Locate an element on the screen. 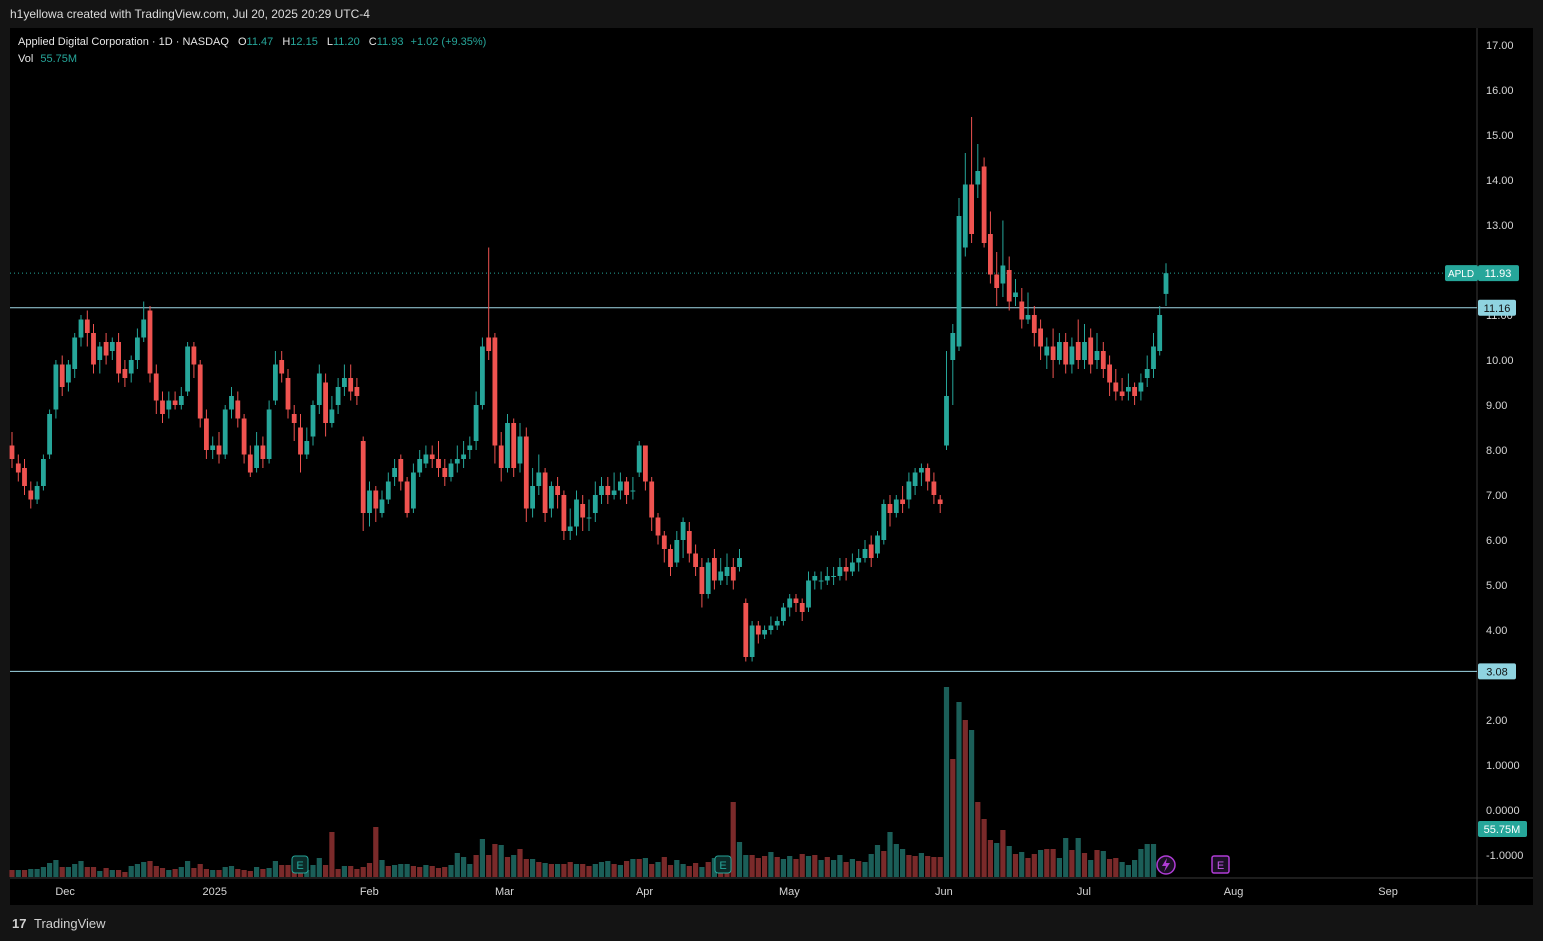  y-tick-label: -1.0000 is located at coordinates (1504, 856).